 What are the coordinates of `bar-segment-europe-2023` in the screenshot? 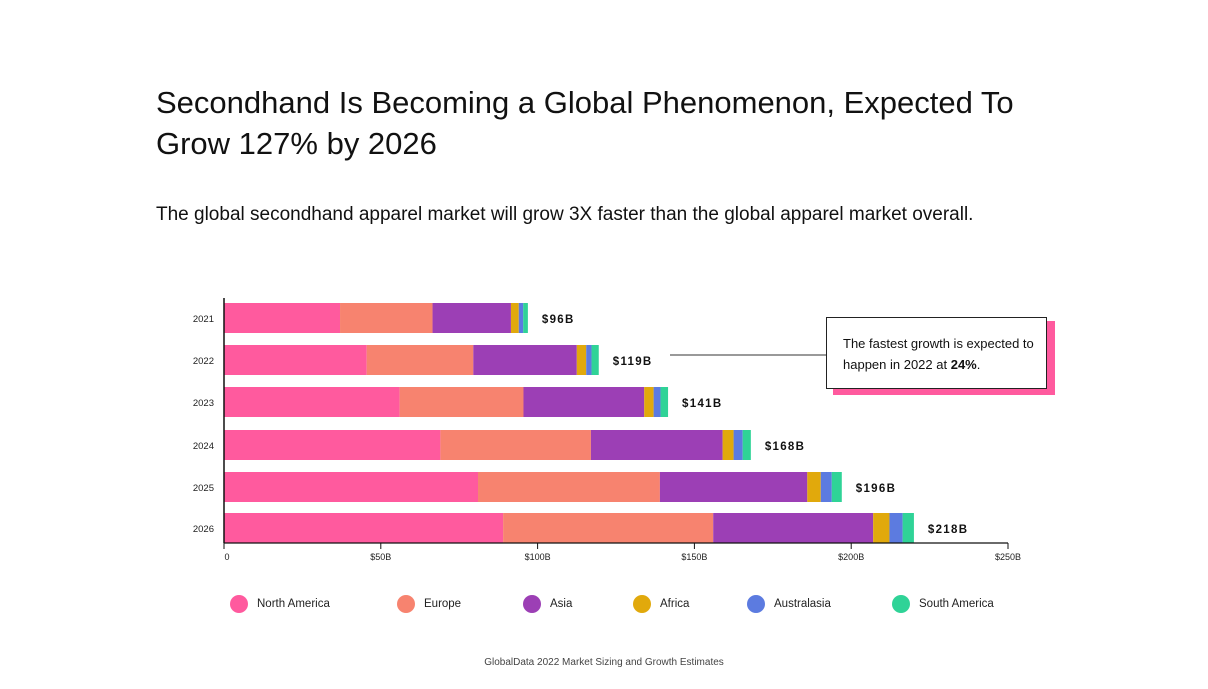 It's located at (461, 402).